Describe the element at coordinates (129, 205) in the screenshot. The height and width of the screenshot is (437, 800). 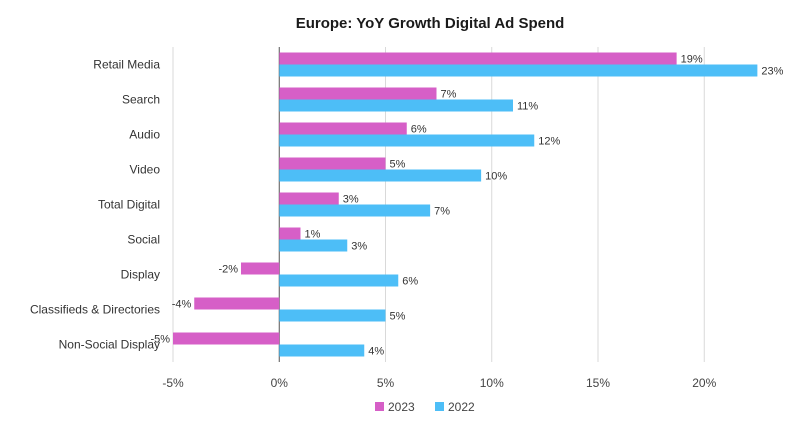
I see `category-label-total-digital: Total Digital` at that location.